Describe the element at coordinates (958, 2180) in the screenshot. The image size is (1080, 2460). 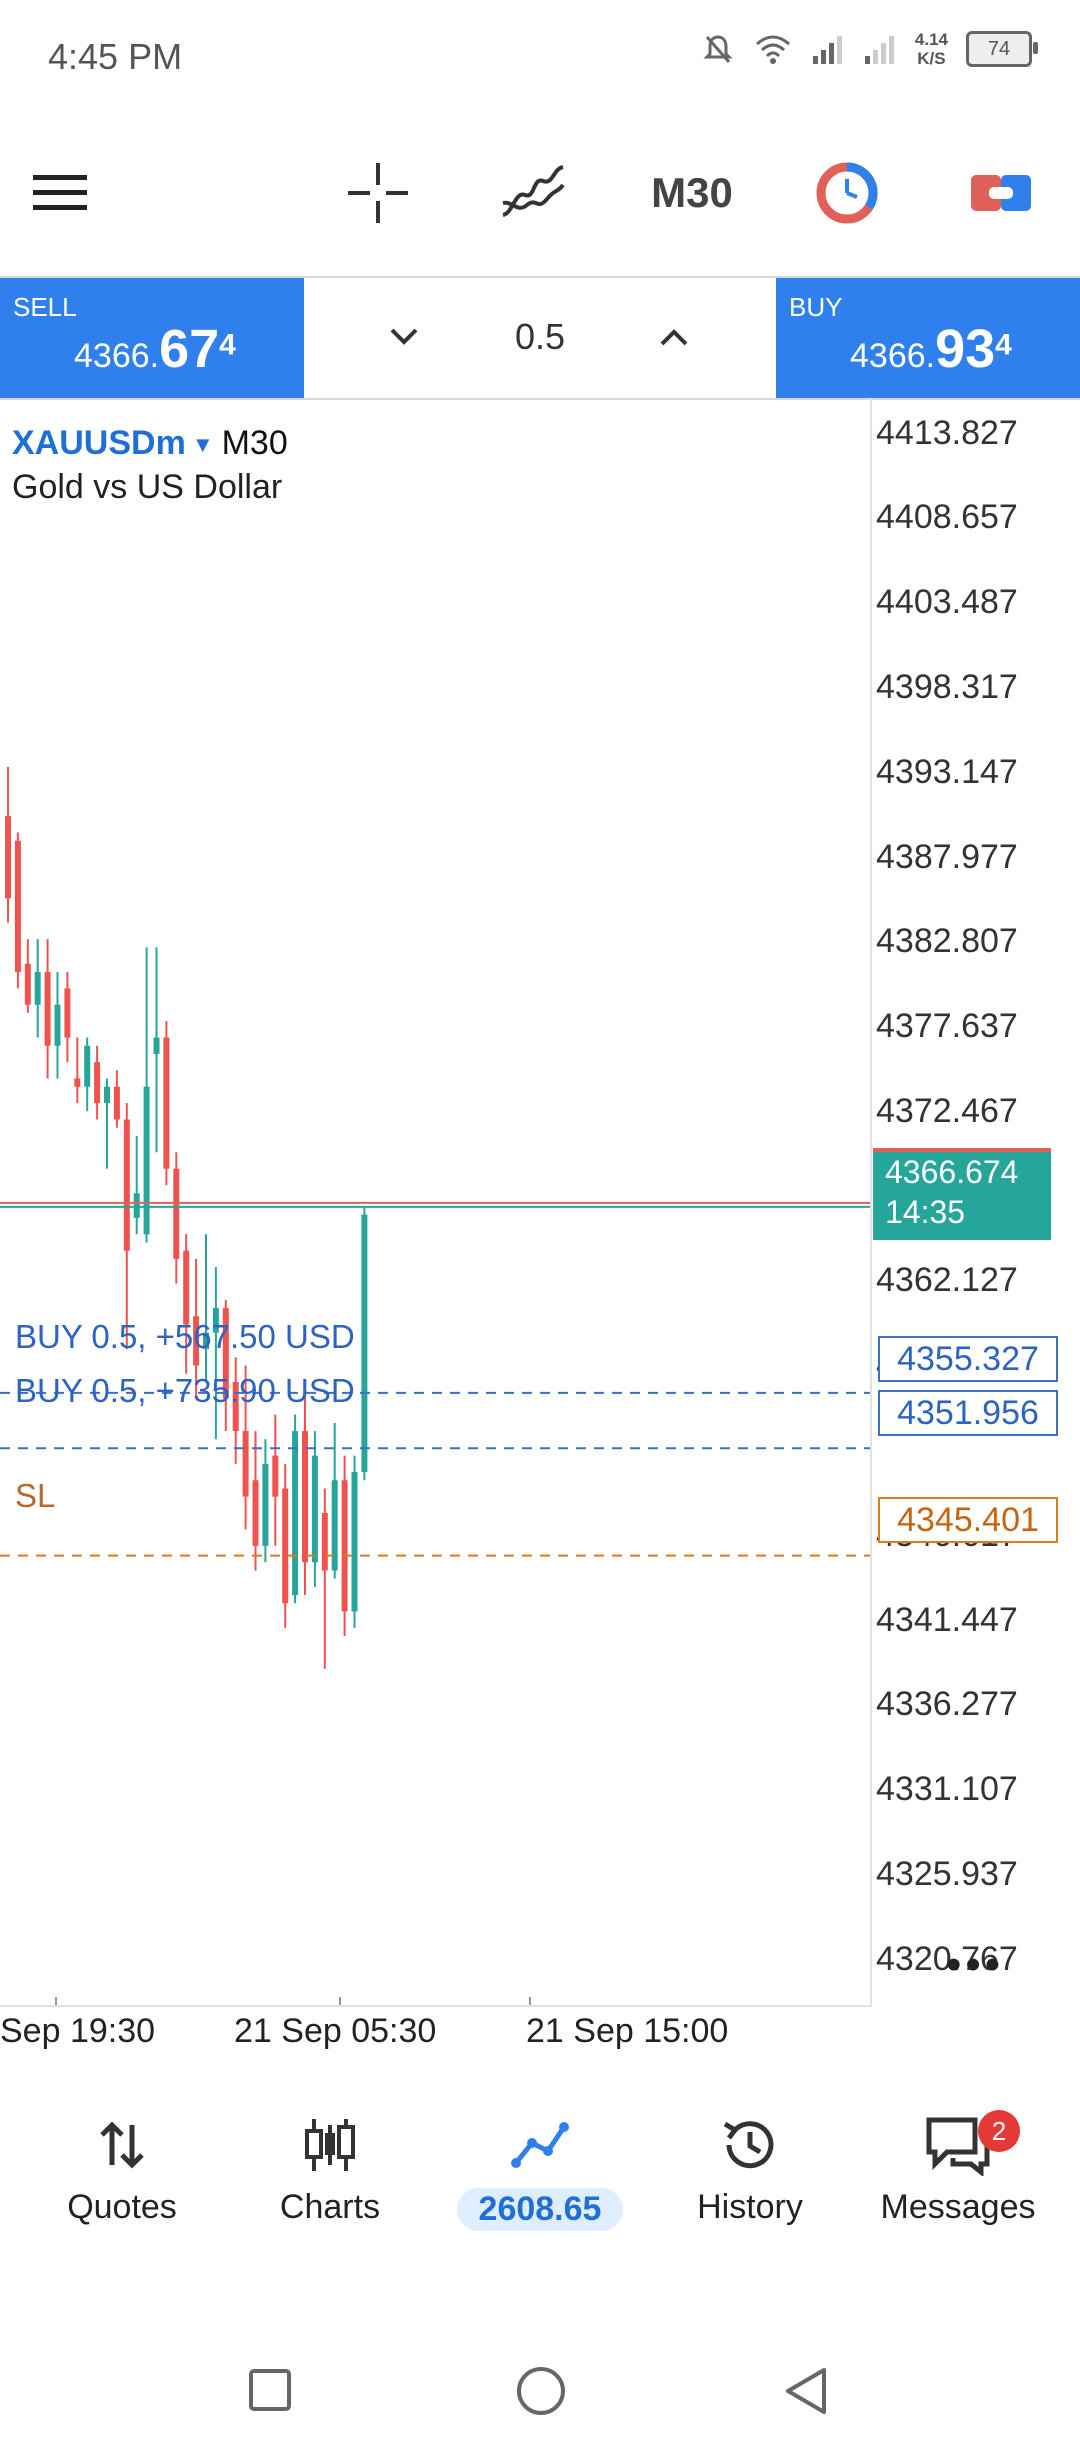
I see `nav-messages: 2 Messages` at that location.